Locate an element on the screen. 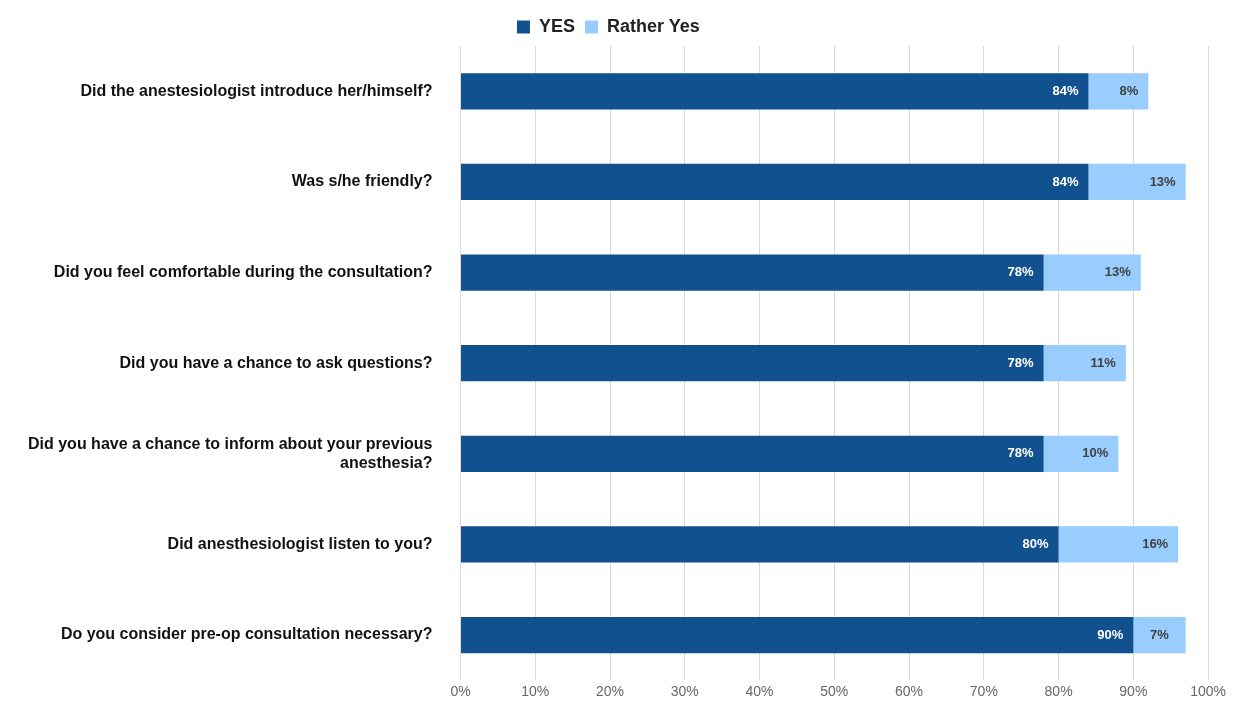 This screenshot has height=718, width=1237. y-tick-label: Do you consider pre-op consultation necessary? is located at coordinates (246, 634).